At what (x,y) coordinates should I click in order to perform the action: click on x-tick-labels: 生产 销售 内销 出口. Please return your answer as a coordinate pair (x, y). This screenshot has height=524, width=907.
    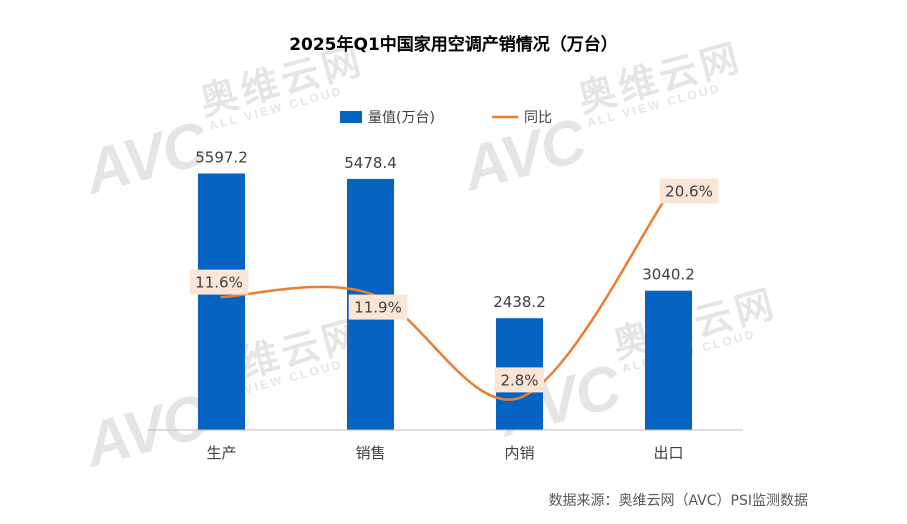
    Looking at the image, I should click on (444, 453).